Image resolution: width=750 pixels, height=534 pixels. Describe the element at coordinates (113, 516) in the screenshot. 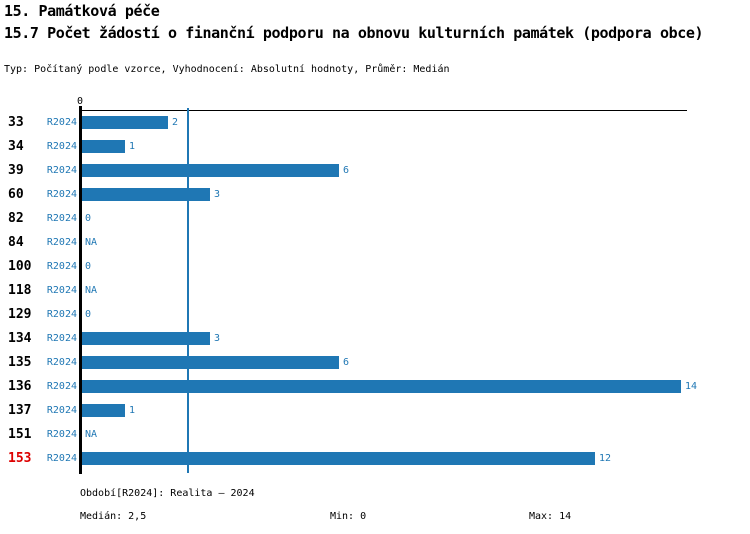

I see `footer-median-stat: Medián: 2,5` at that location.